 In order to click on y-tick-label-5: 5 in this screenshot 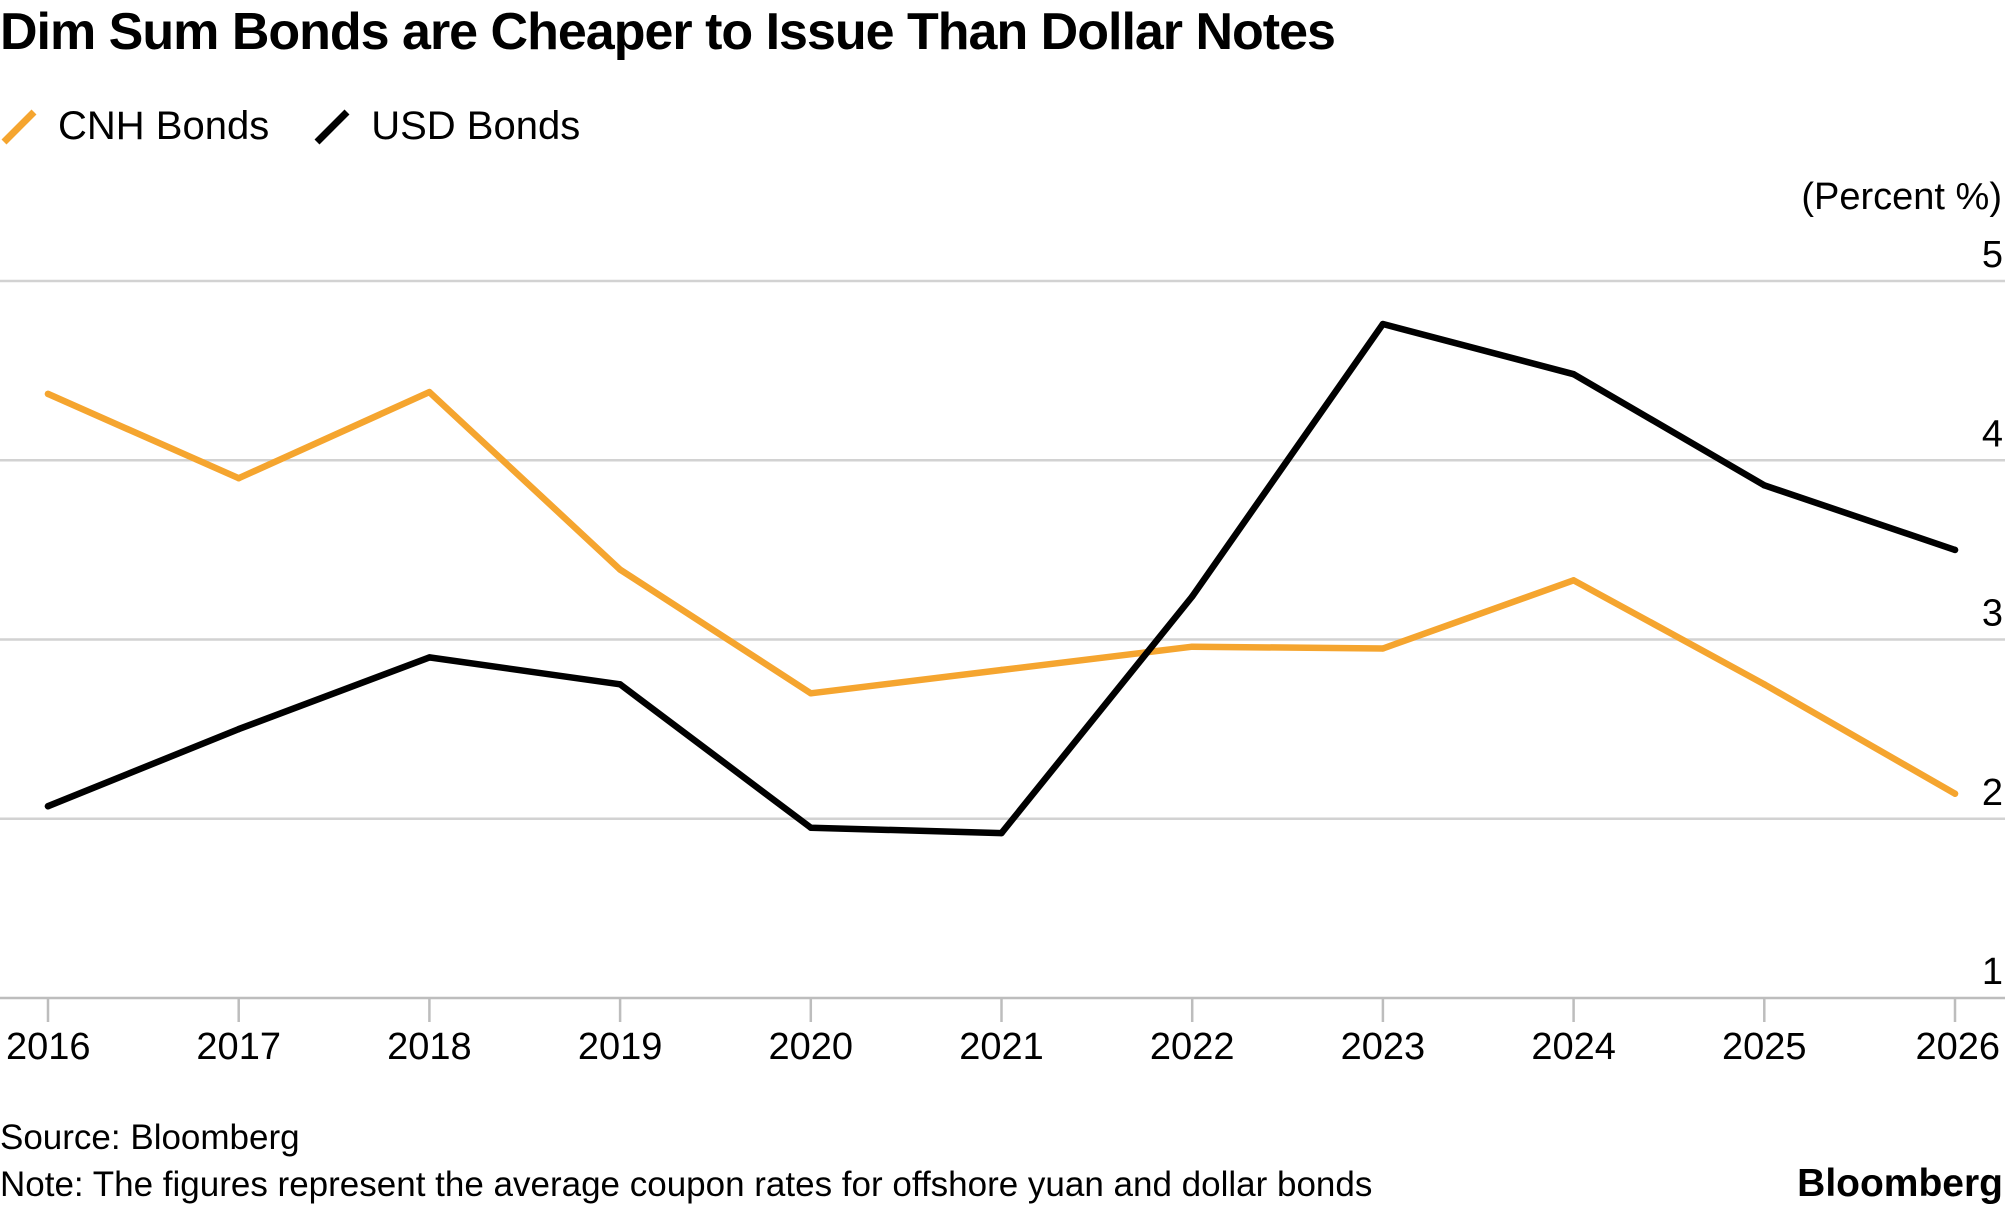, I will do `click(1992, 255)`.